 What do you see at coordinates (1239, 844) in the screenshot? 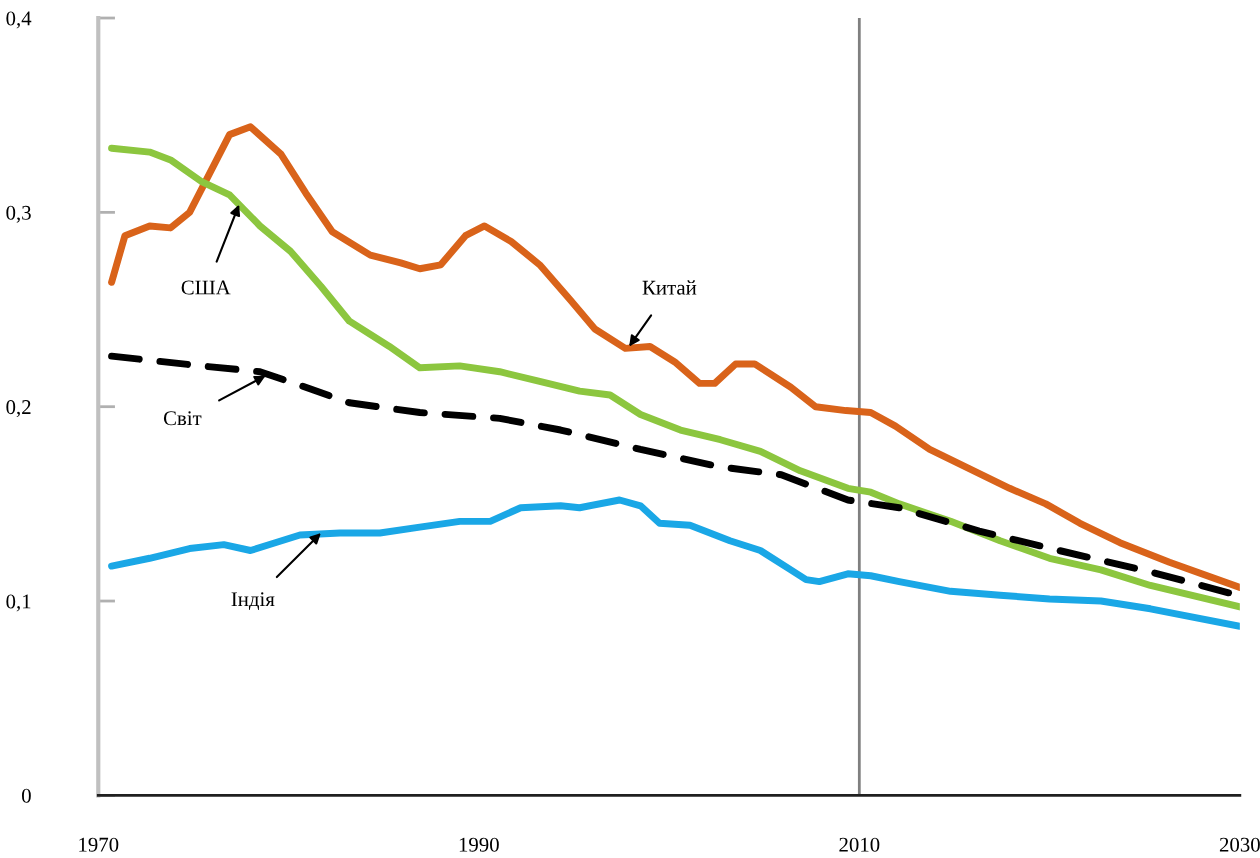
I see `x-tick-label: 2030` at bounding box center [1239, 844].